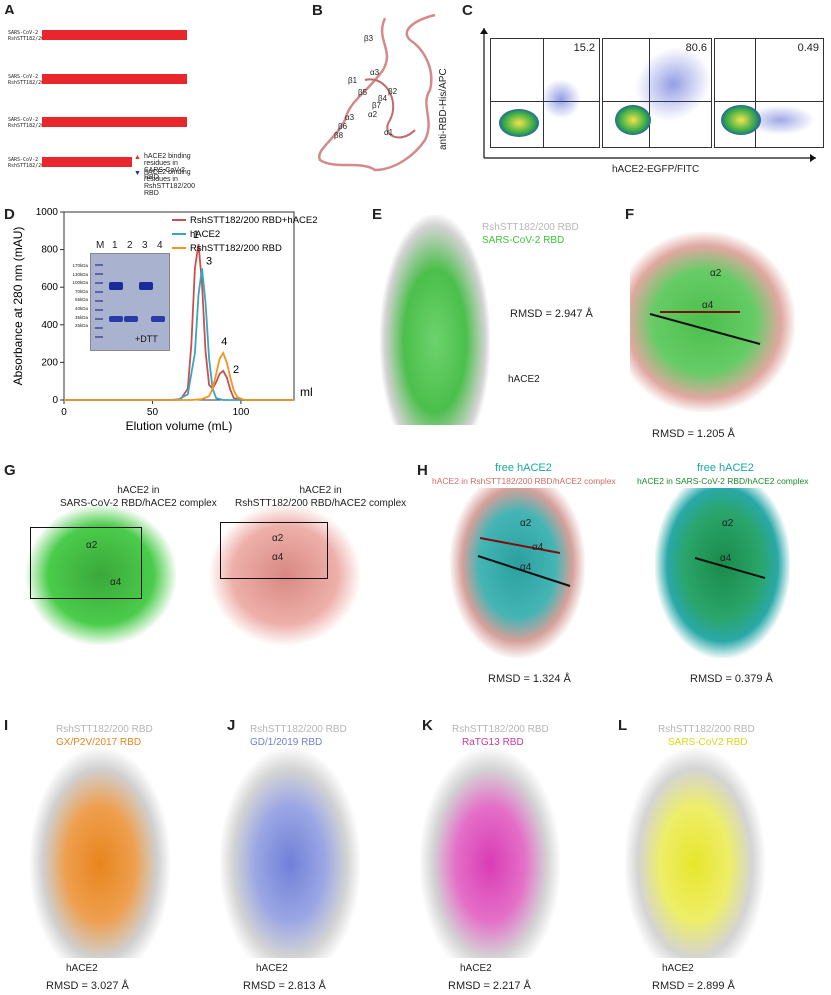 The image size is (831, 995). I want to click on quadrant-value: 0.49, so click(808, 48).